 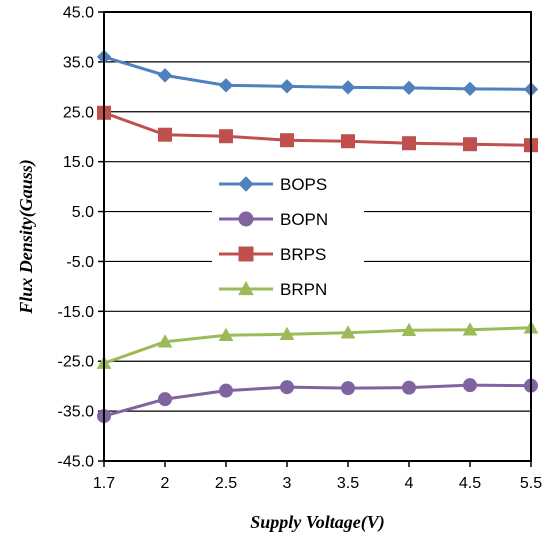 What do you see at coordinates (273, 219) in the screenshot?
I see `legend-entry-bopn: BOPN` at bounding box center [273, 219].